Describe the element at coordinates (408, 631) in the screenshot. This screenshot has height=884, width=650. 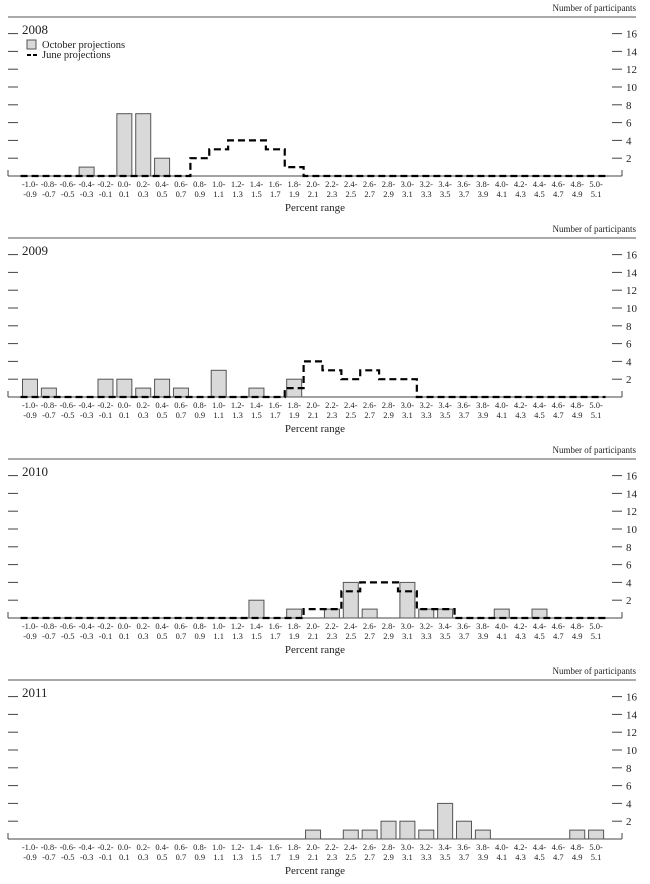
I see `x-tick-label: 3.0-3.1` at that location.